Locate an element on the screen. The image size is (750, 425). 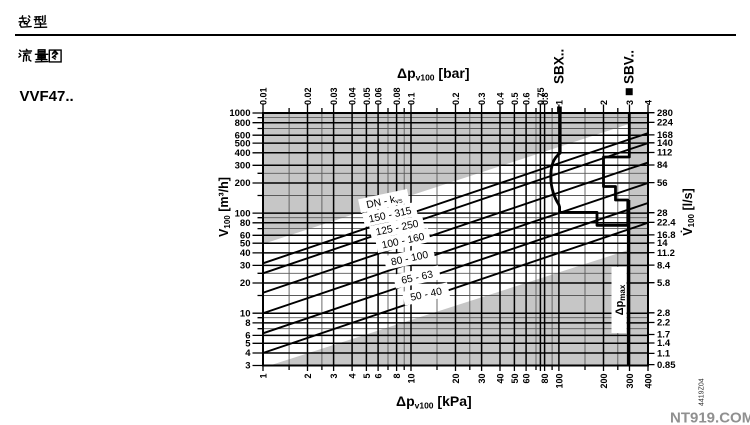
svg-text: V100 [m³/h] is located at coordinates (224, 207).